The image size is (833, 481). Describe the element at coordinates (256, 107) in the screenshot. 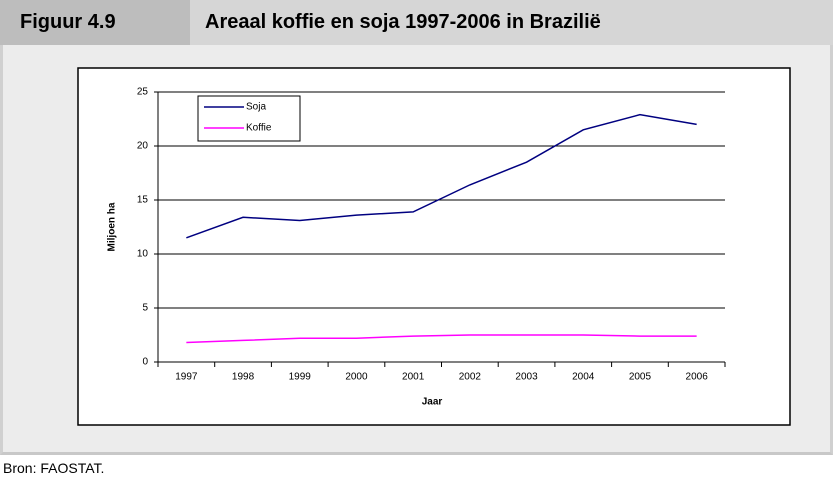

I see `legend-label: Soja` at that location.